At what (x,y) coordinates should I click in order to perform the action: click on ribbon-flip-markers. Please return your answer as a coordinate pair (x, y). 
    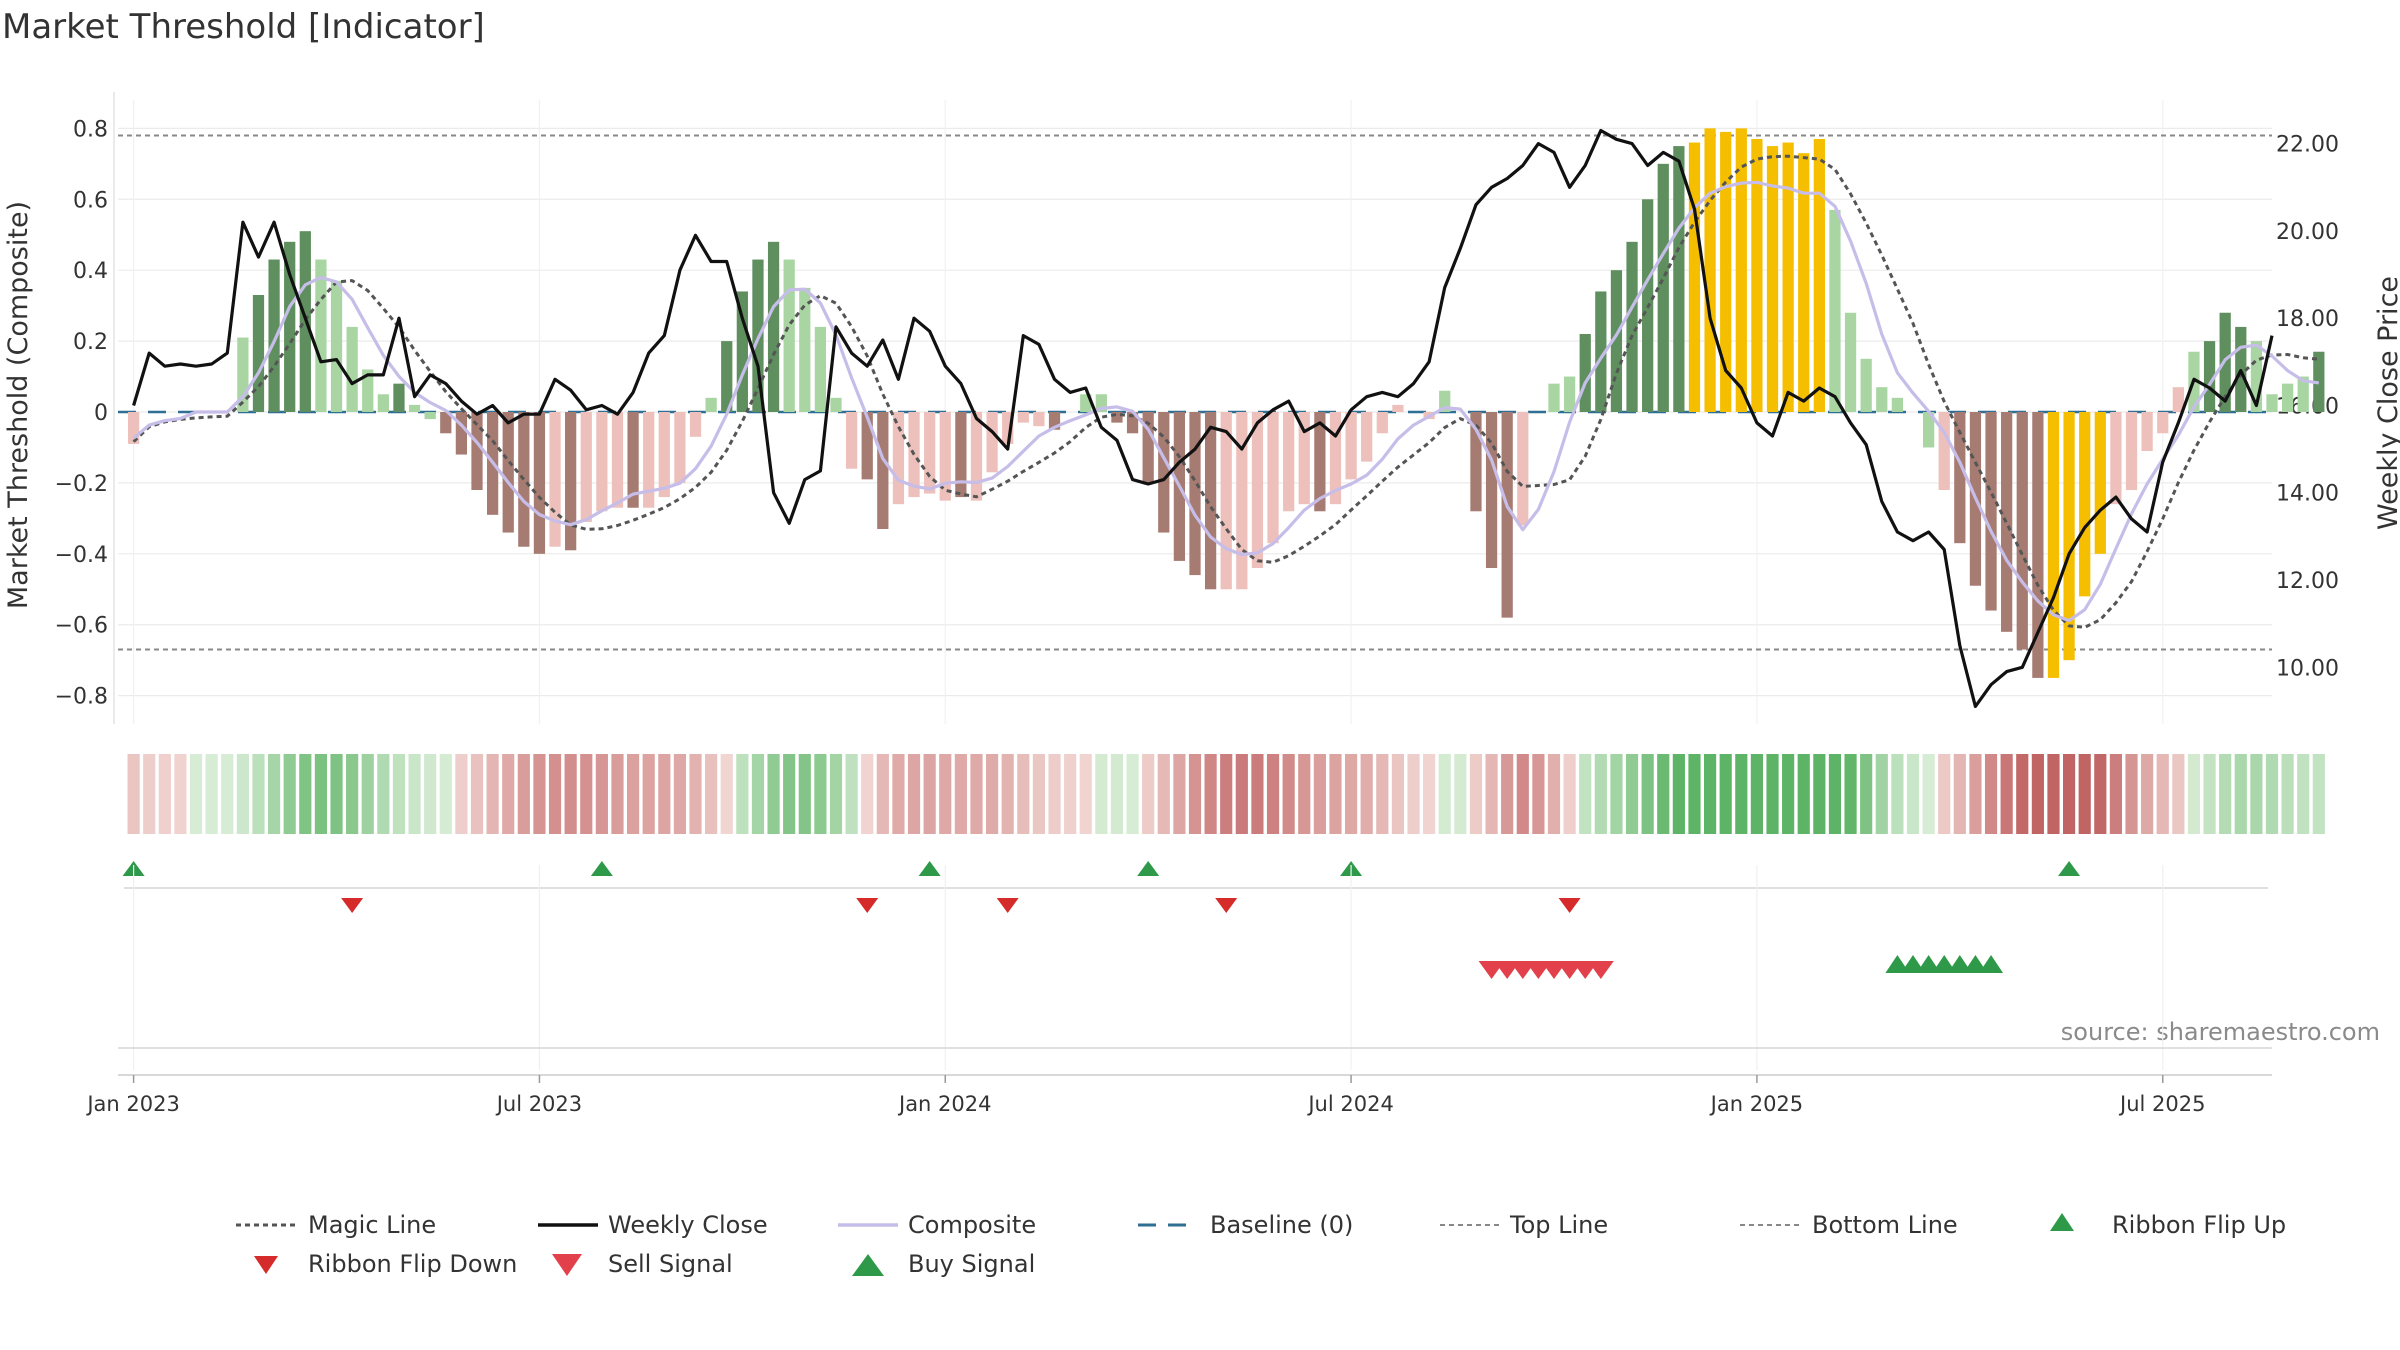
    Looking at the image, I should click on (1195, 887).